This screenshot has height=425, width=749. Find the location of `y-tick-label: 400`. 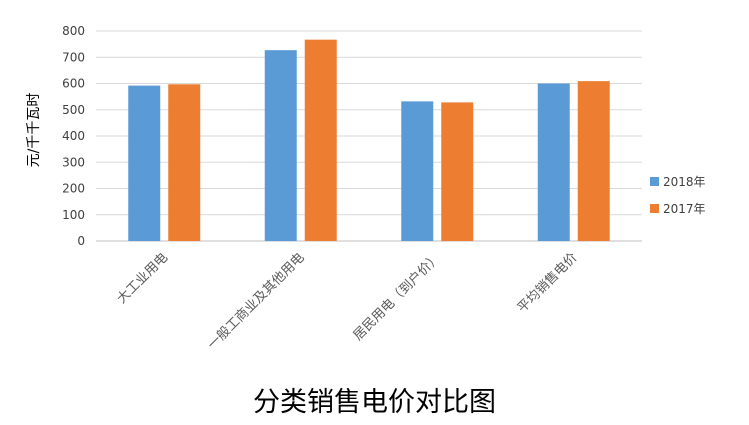

y-tick-label: 400 is located at coordinates (73, 136).